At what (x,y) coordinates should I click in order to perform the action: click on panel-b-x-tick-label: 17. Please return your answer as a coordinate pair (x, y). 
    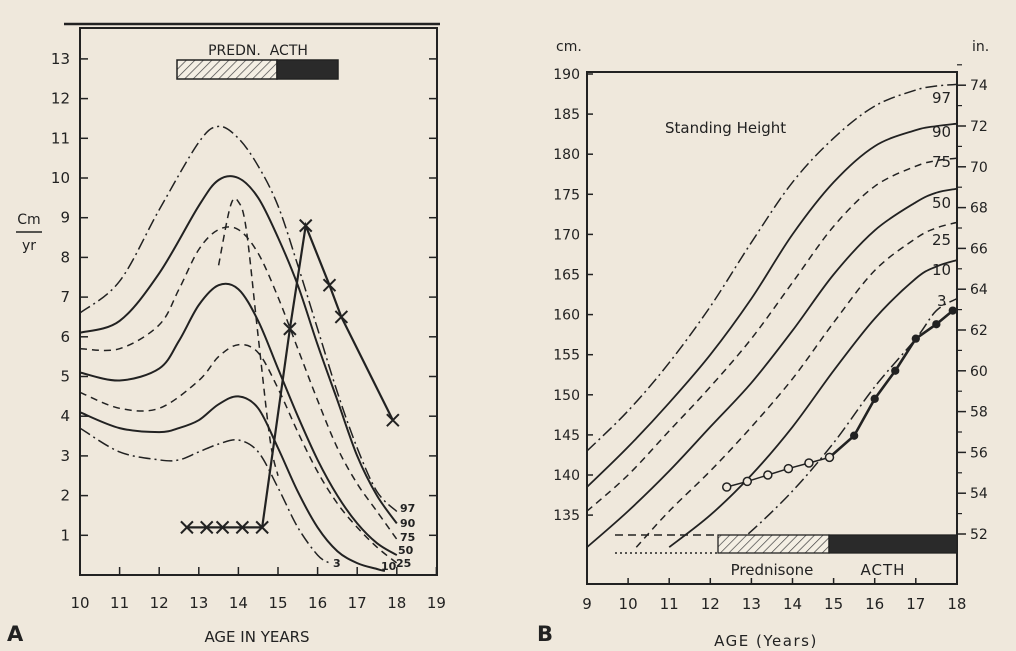
    Looking at the image, I should click on (915, 604).